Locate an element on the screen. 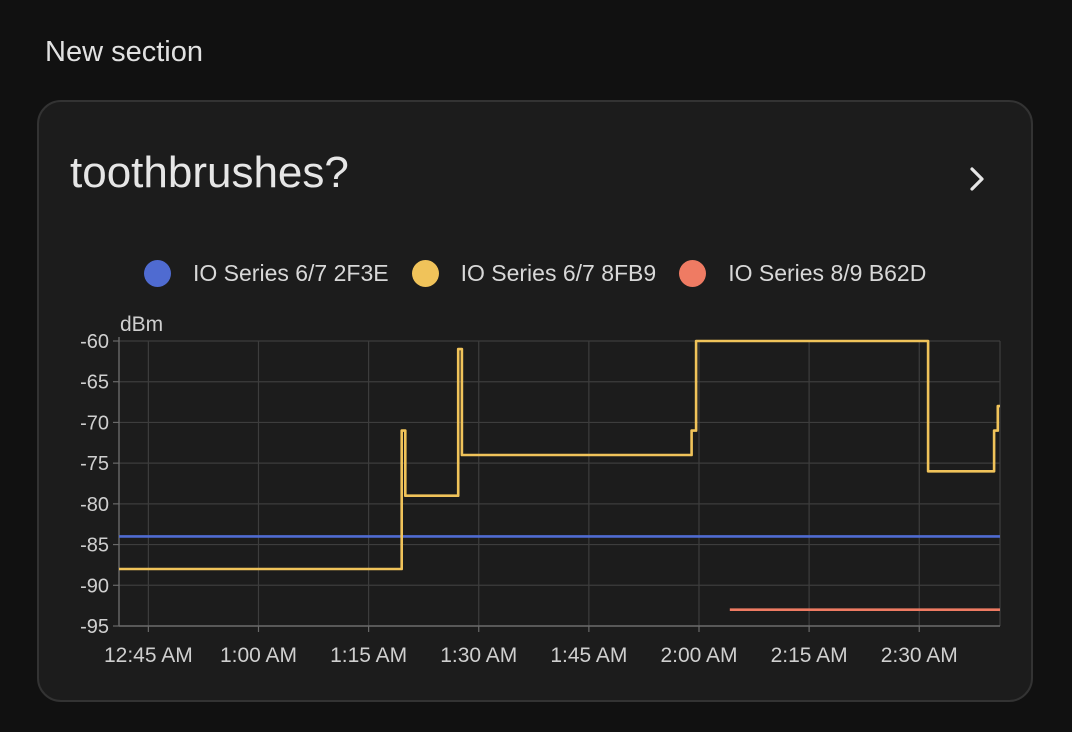 The width and height of the screenshot is (1072, 732). legend-item-8fb9: IO Series 6/7 8FB9 is located at coordinates (534, 273).